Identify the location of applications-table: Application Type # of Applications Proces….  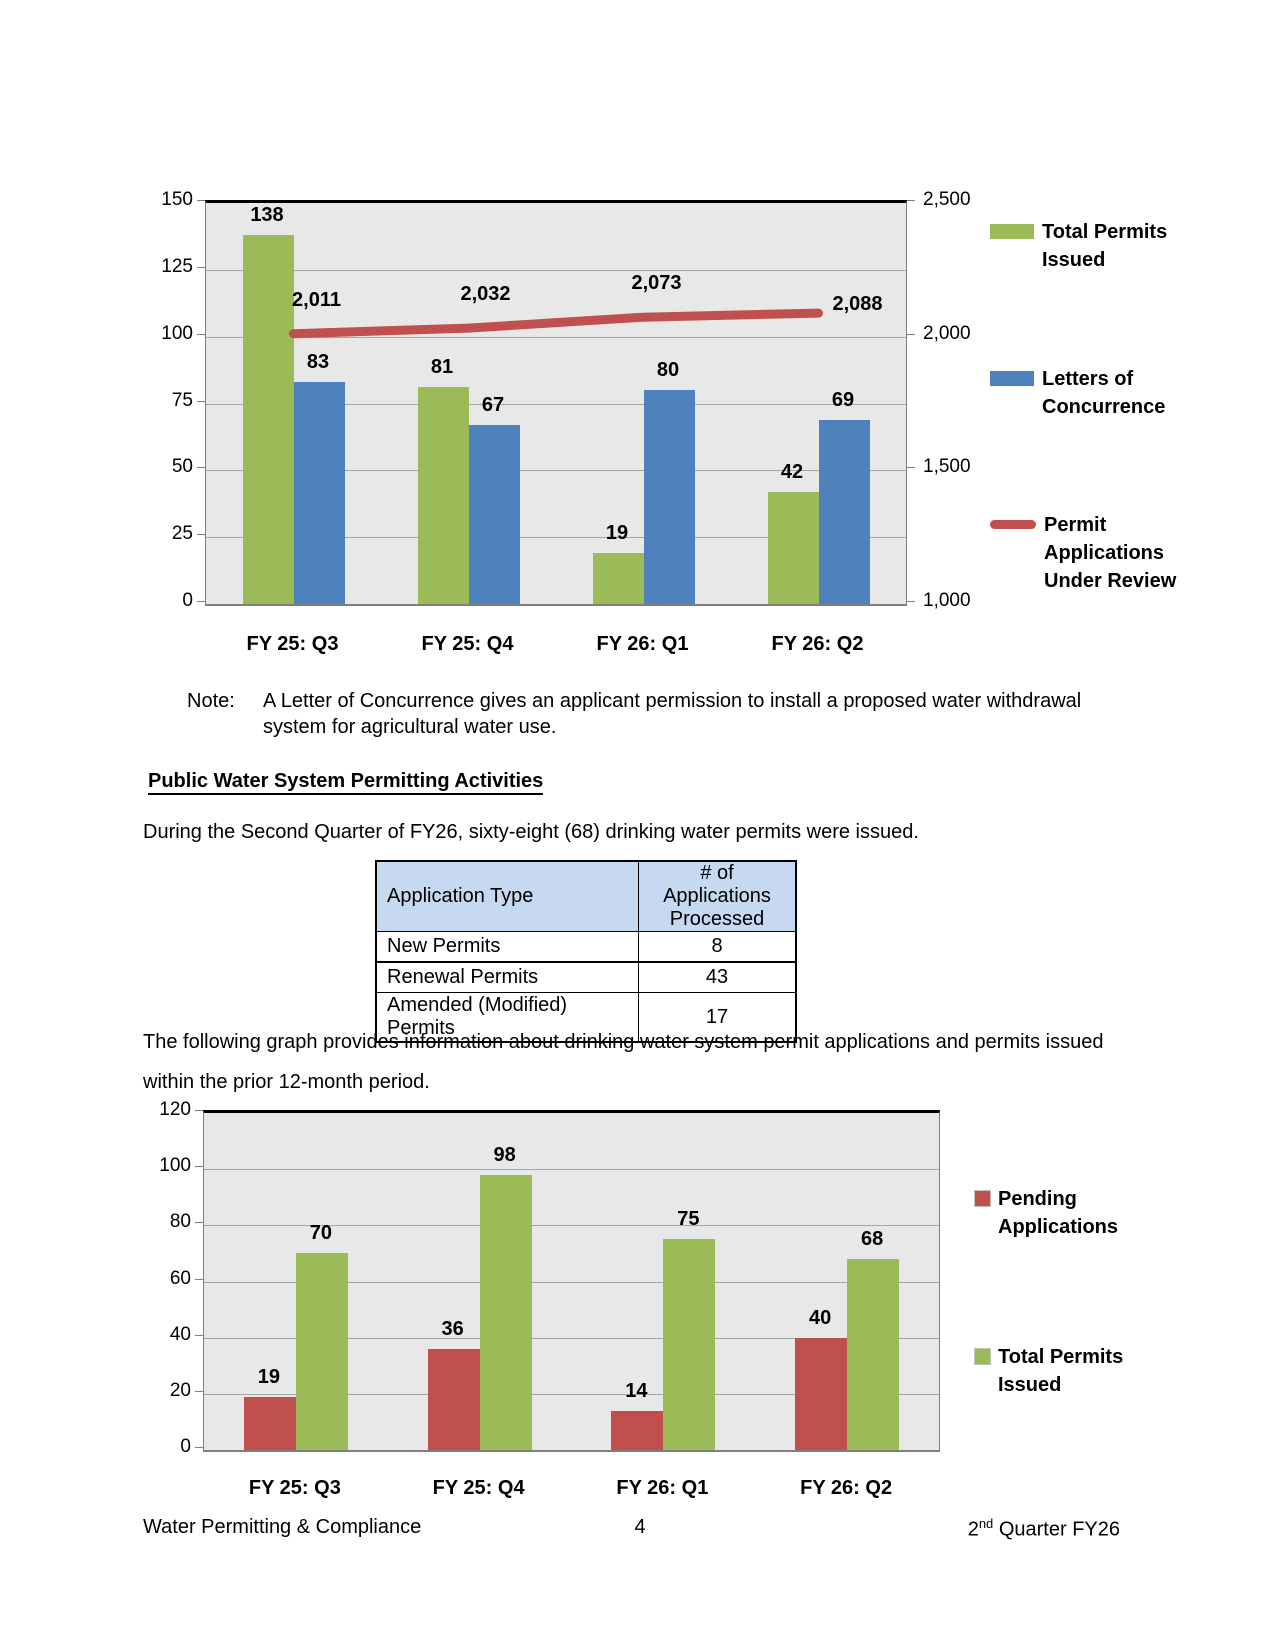
(586, 951).